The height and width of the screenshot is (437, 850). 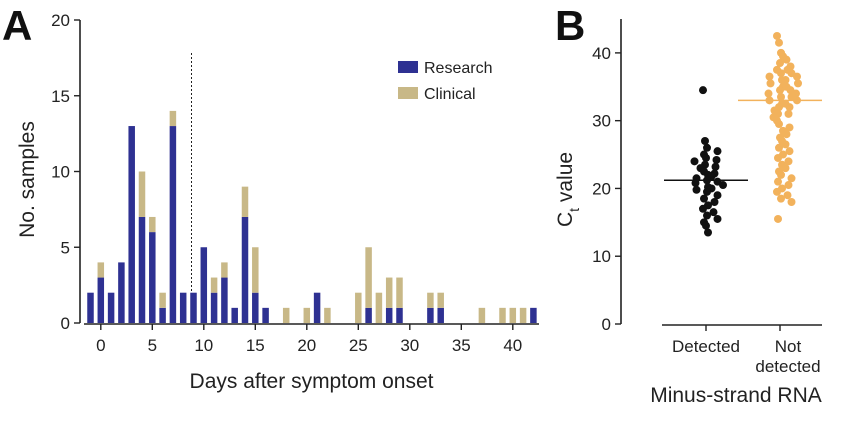 I want to click on panel-a-letter: A, so click(x=17, y=25).